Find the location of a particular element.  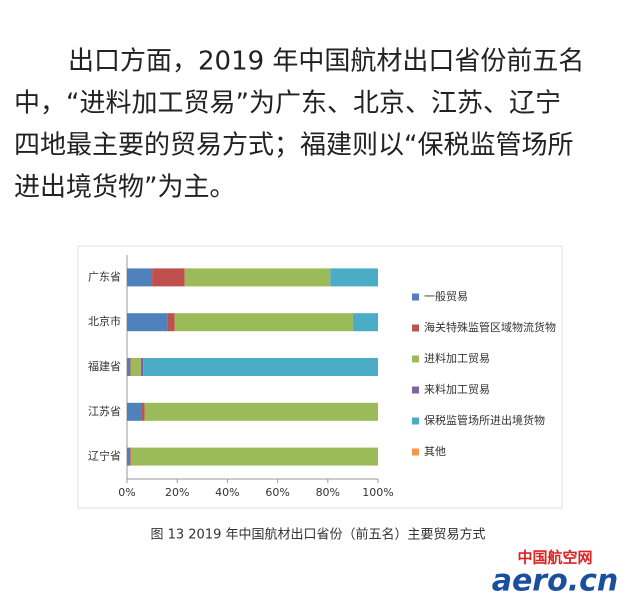

y-tick-label: 北京市 is located at coordinates (104, 321).